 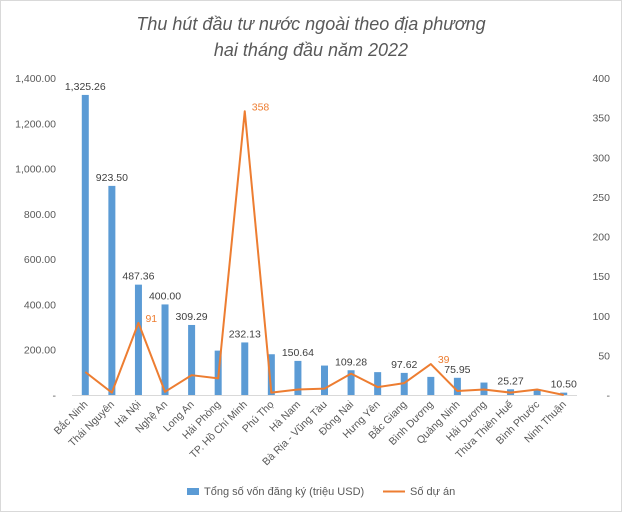 I want to click on line-data-label: 39, so click(x=444, y=360).